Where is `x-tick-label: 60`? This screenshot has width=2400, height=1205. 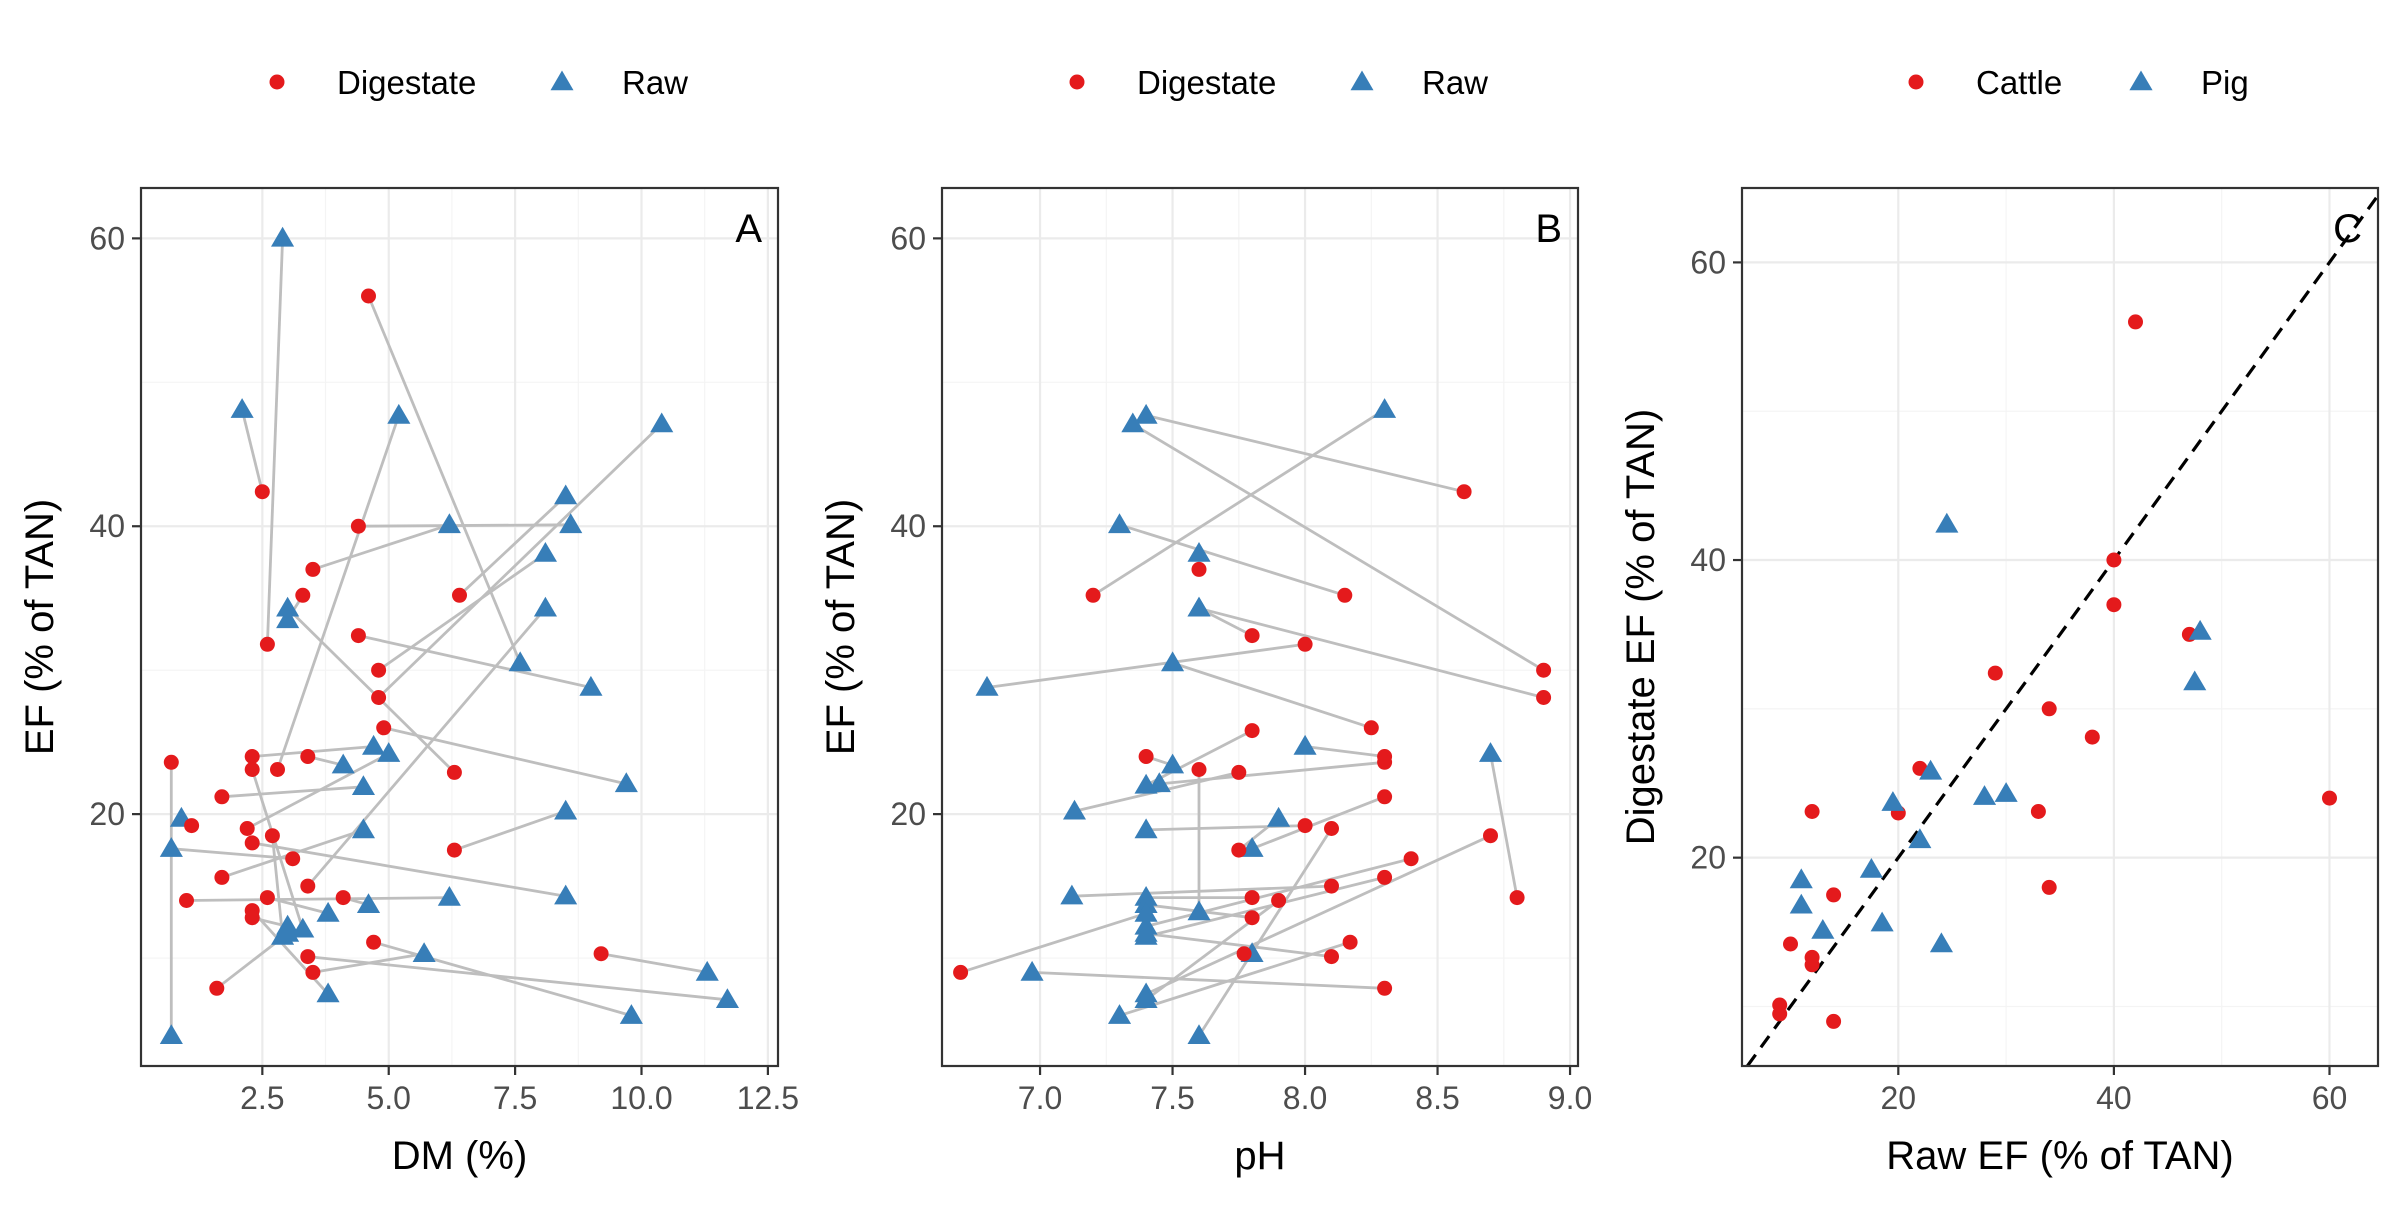
x-tick-label: 60 is located at coordinates (2330, 1098).